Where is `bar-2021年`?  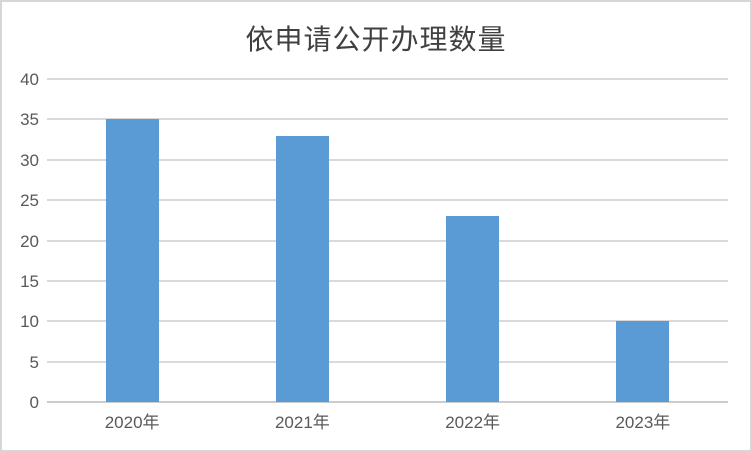
bar-2021年 is located at coordinates (302, 268).